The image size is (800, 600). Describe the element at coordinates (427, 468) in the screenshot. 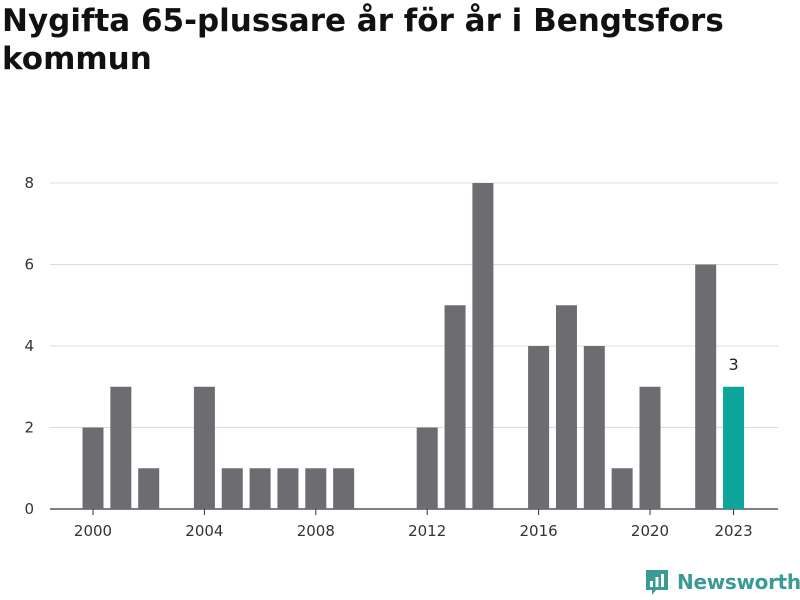

I see `bar-2012` at that location.